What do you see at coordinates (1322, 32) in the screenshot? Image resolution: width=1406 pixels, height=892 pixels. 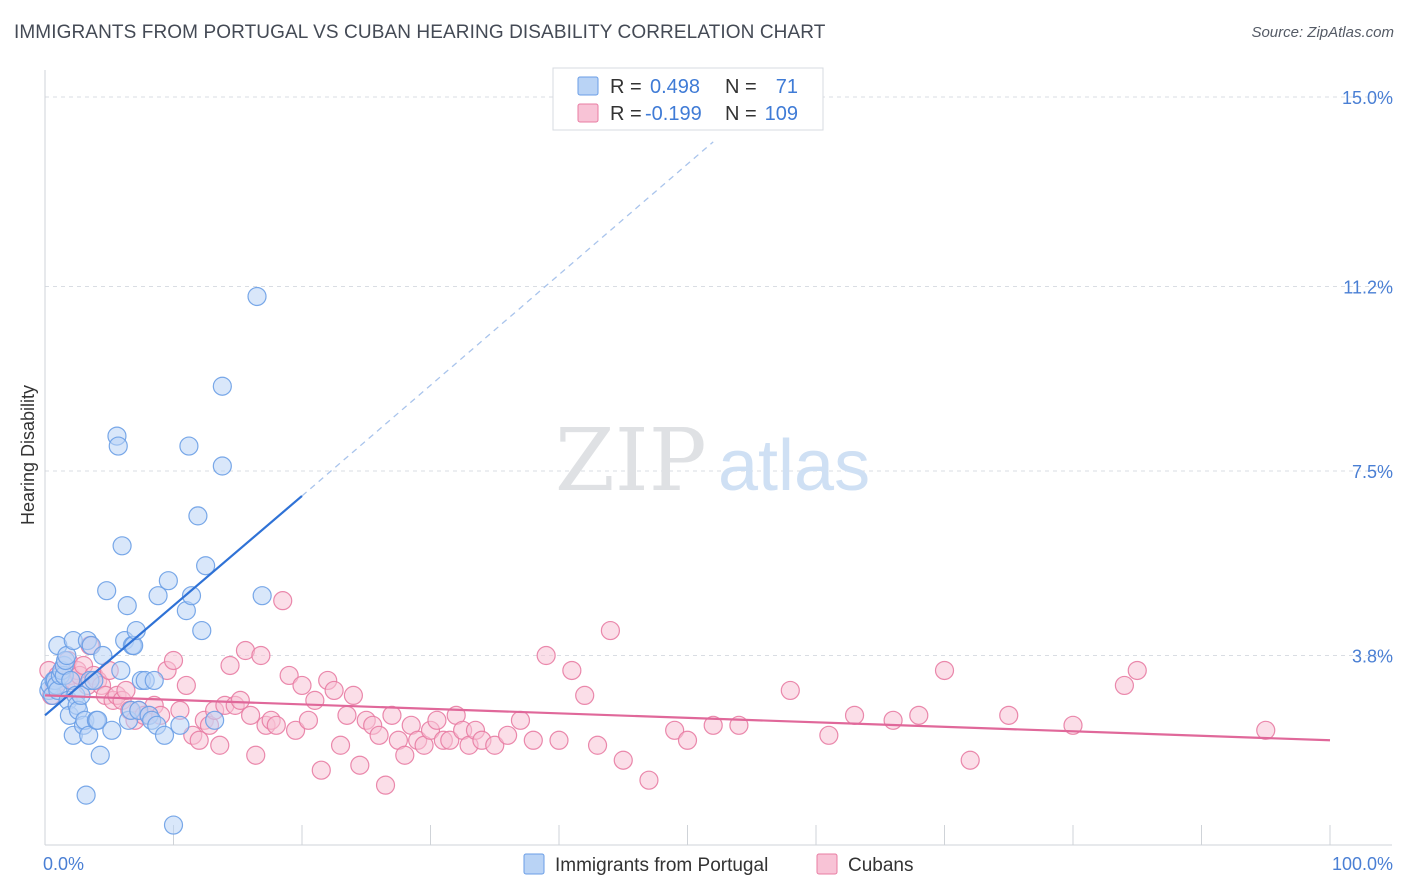 I see `chart-source: Source: ZipAtlas.com` at bounding box center [1322, 32].